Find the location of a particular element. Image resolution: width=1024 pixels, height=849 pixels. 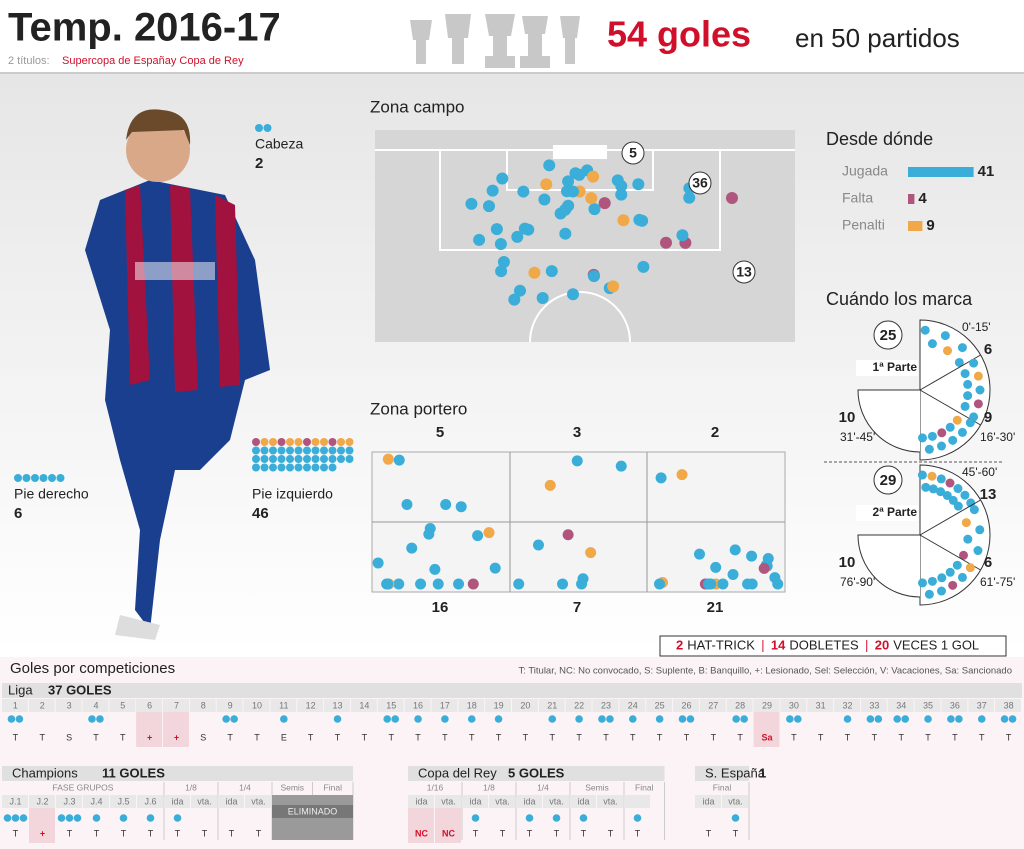

match-label: J.4 is located at coordinates (96, 801).